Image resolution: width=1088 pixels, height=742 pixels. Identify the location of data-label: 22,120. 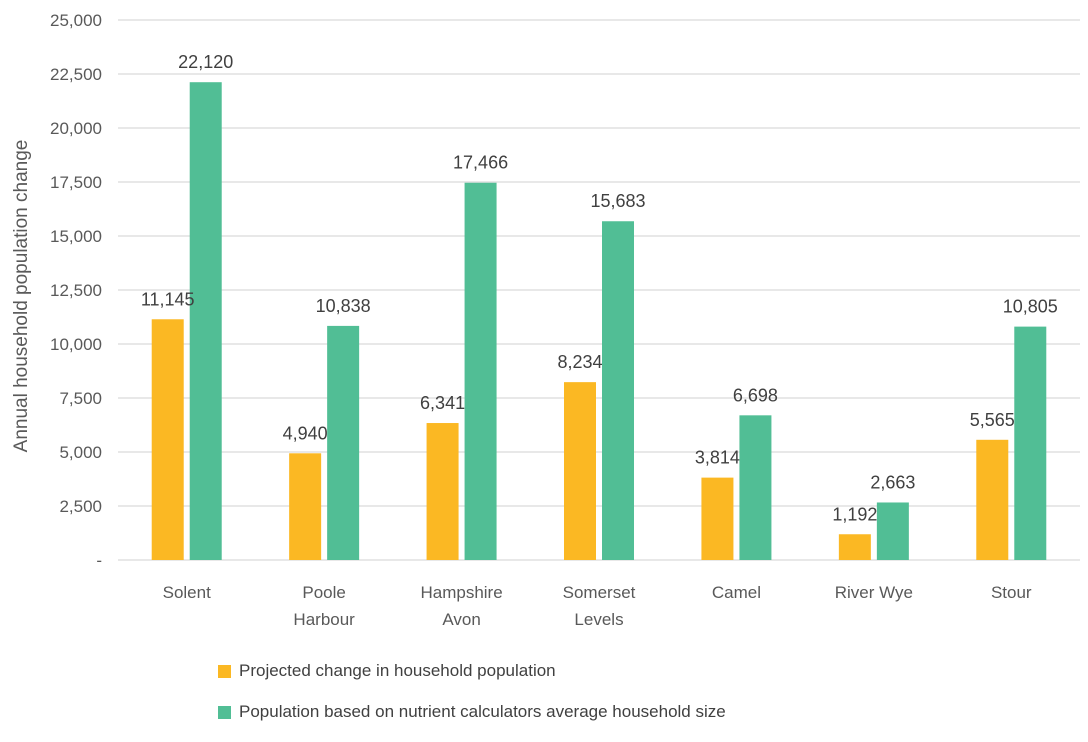
(205, 62).